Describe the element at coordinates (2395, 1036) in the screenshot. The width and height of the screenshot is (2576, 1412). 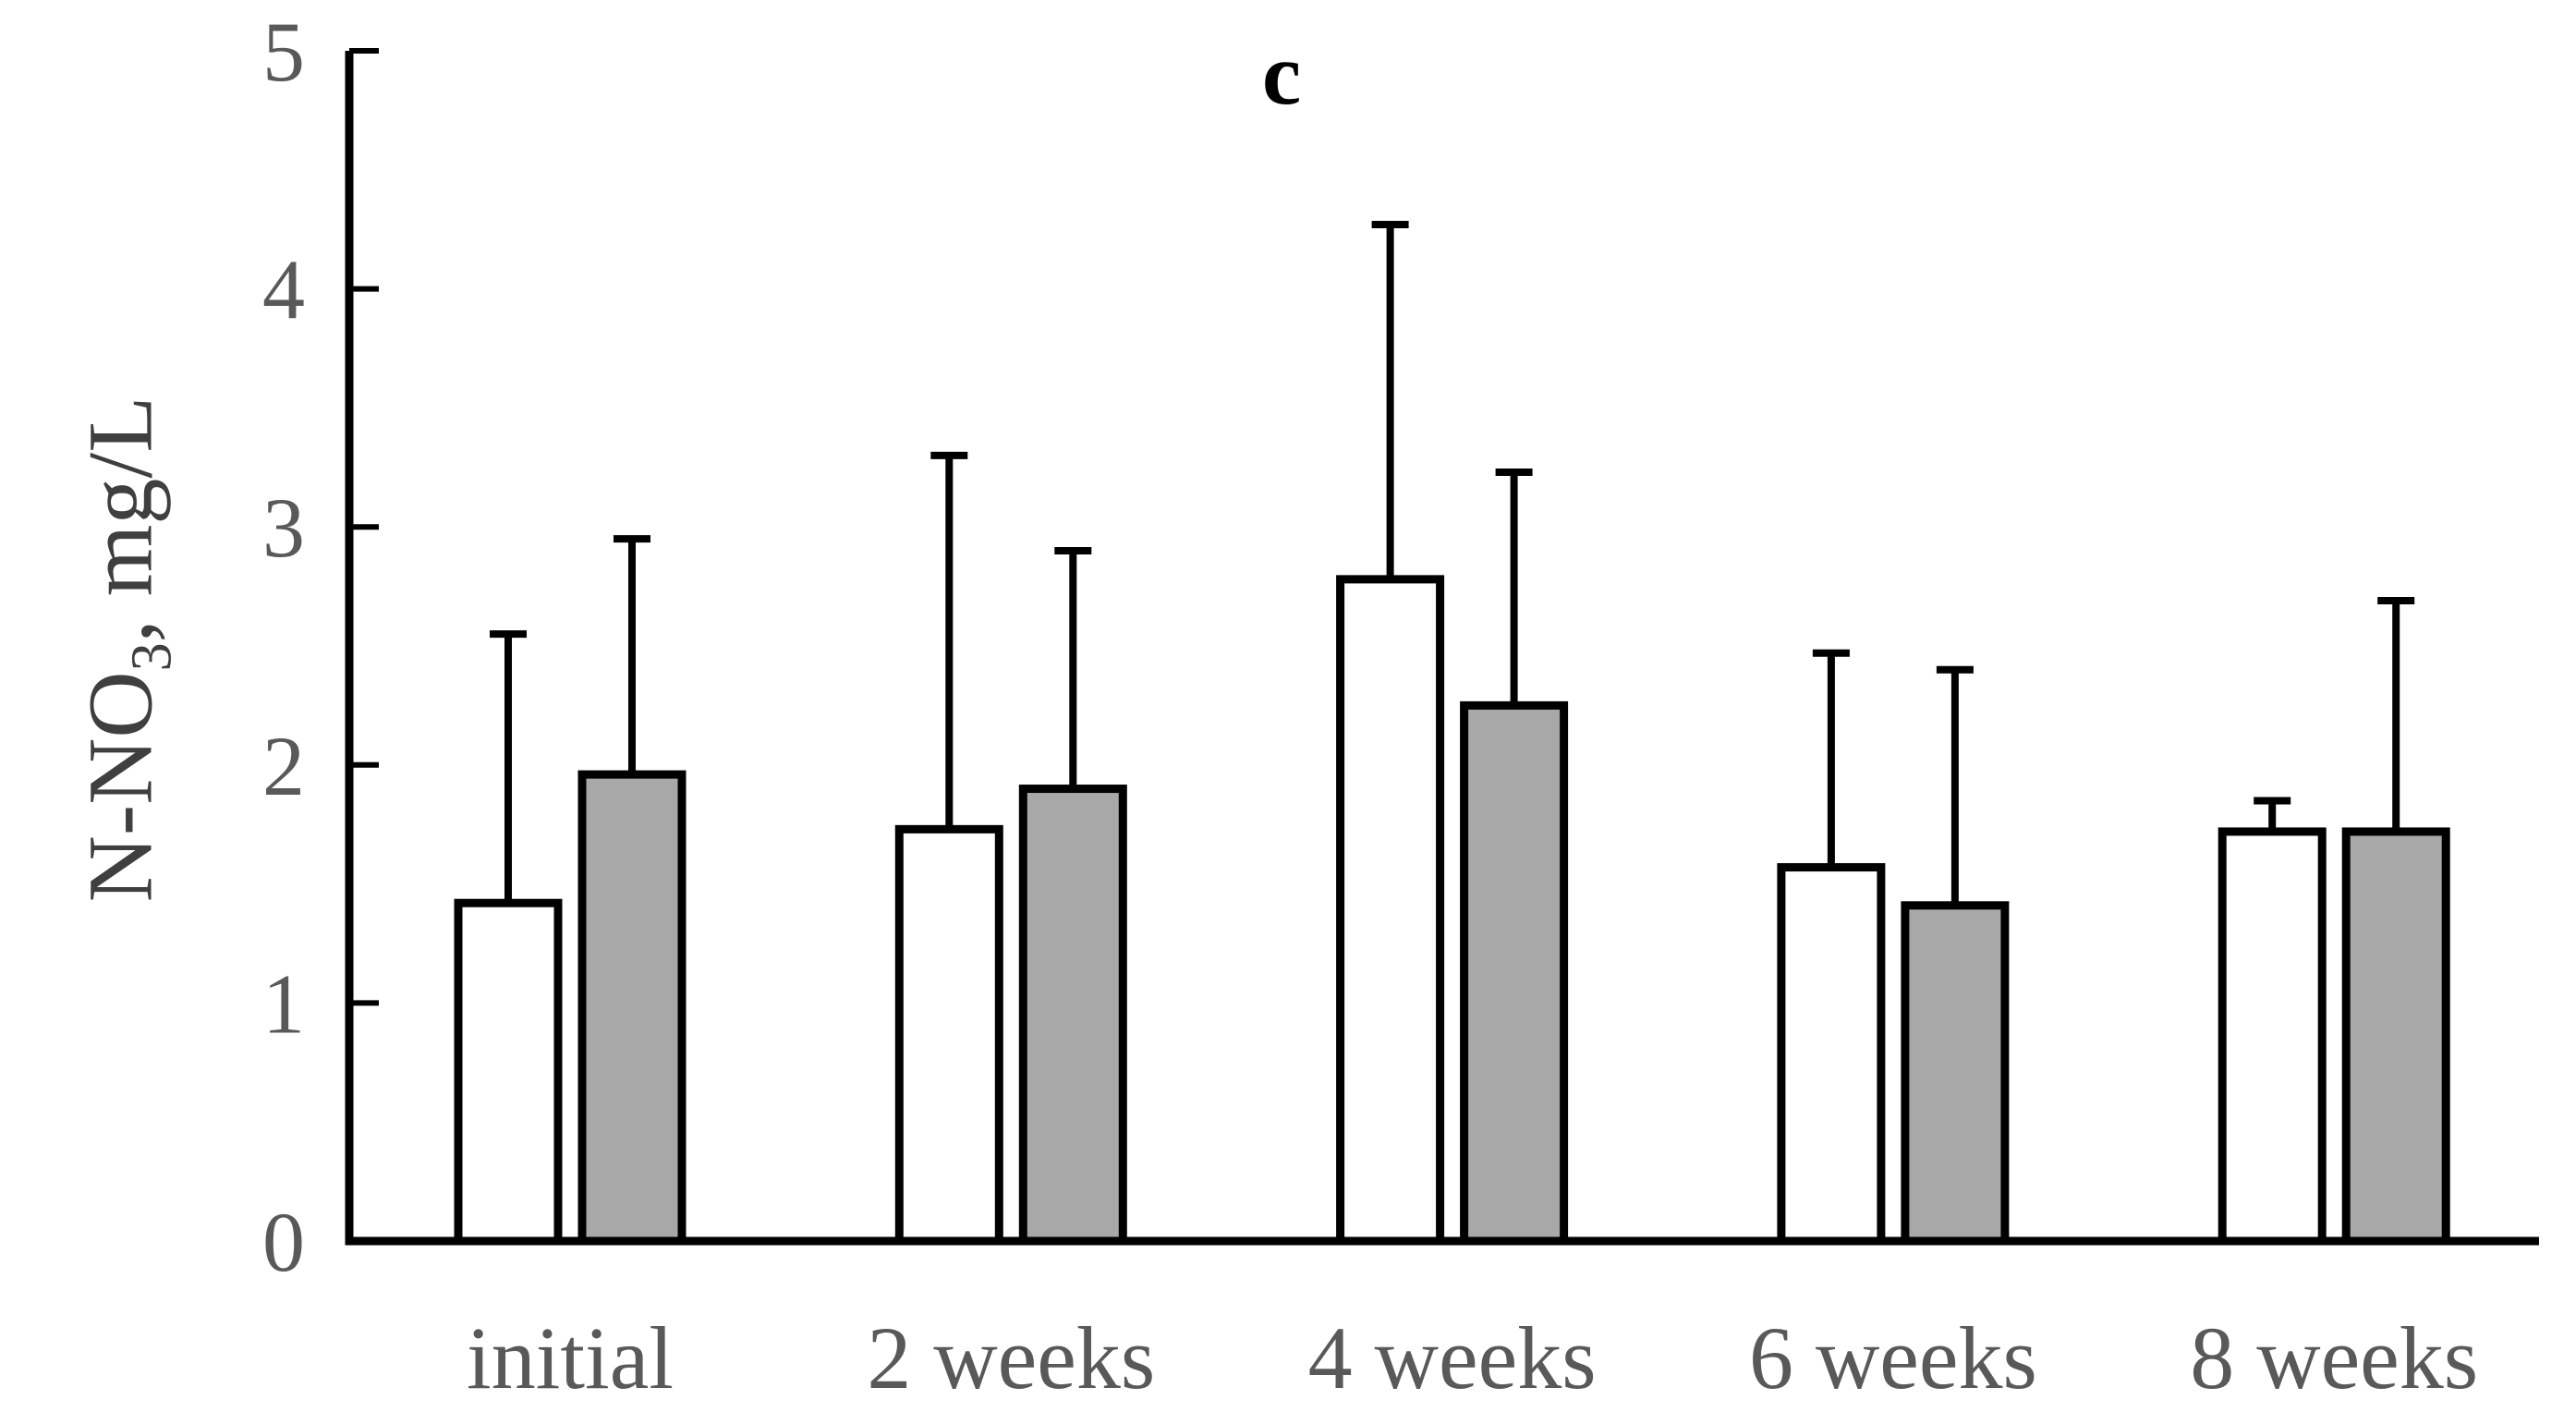
I see `bar-gray-bars-8-weeks` at that location.